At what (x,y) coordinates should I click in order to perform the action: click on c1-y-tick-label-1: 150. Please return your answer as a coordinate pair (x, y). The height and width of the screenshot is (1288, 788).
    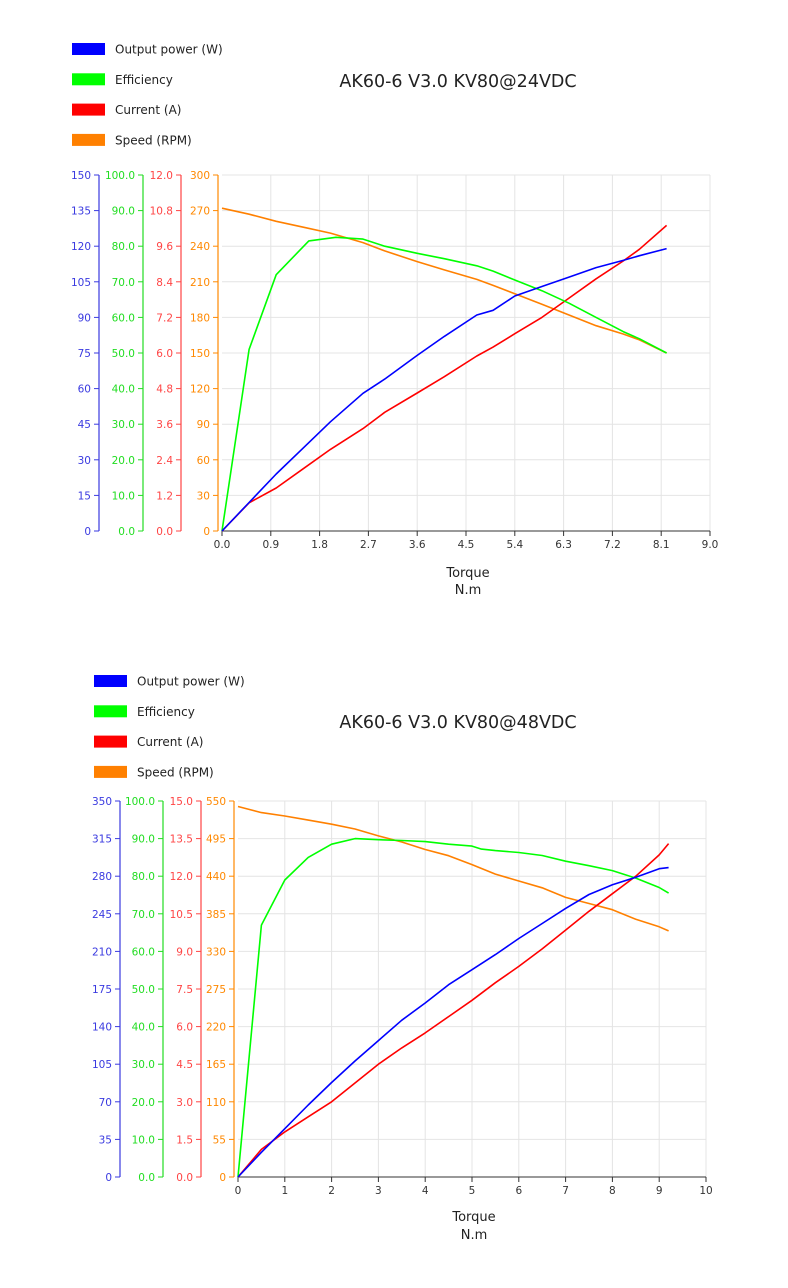
    Looking at the image, I should click on (81, 176).